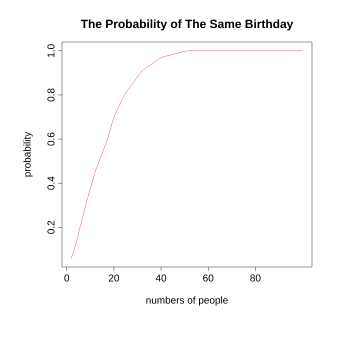  I want to click on x-tick-label: 20, so click(114, 278).